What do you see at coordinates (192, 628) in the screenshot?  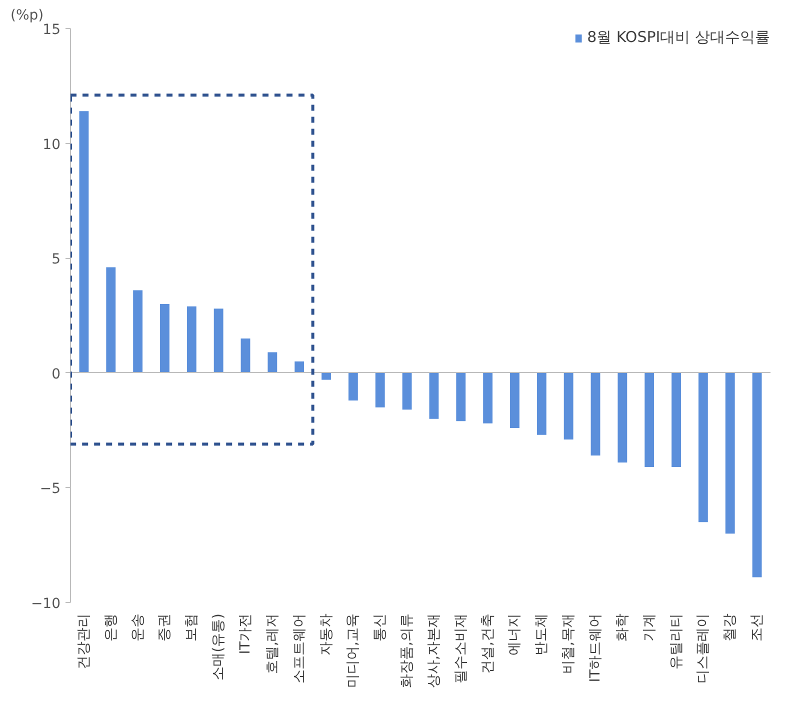 I see `x-tick-label: 보험` at bounding box center [192, 628].